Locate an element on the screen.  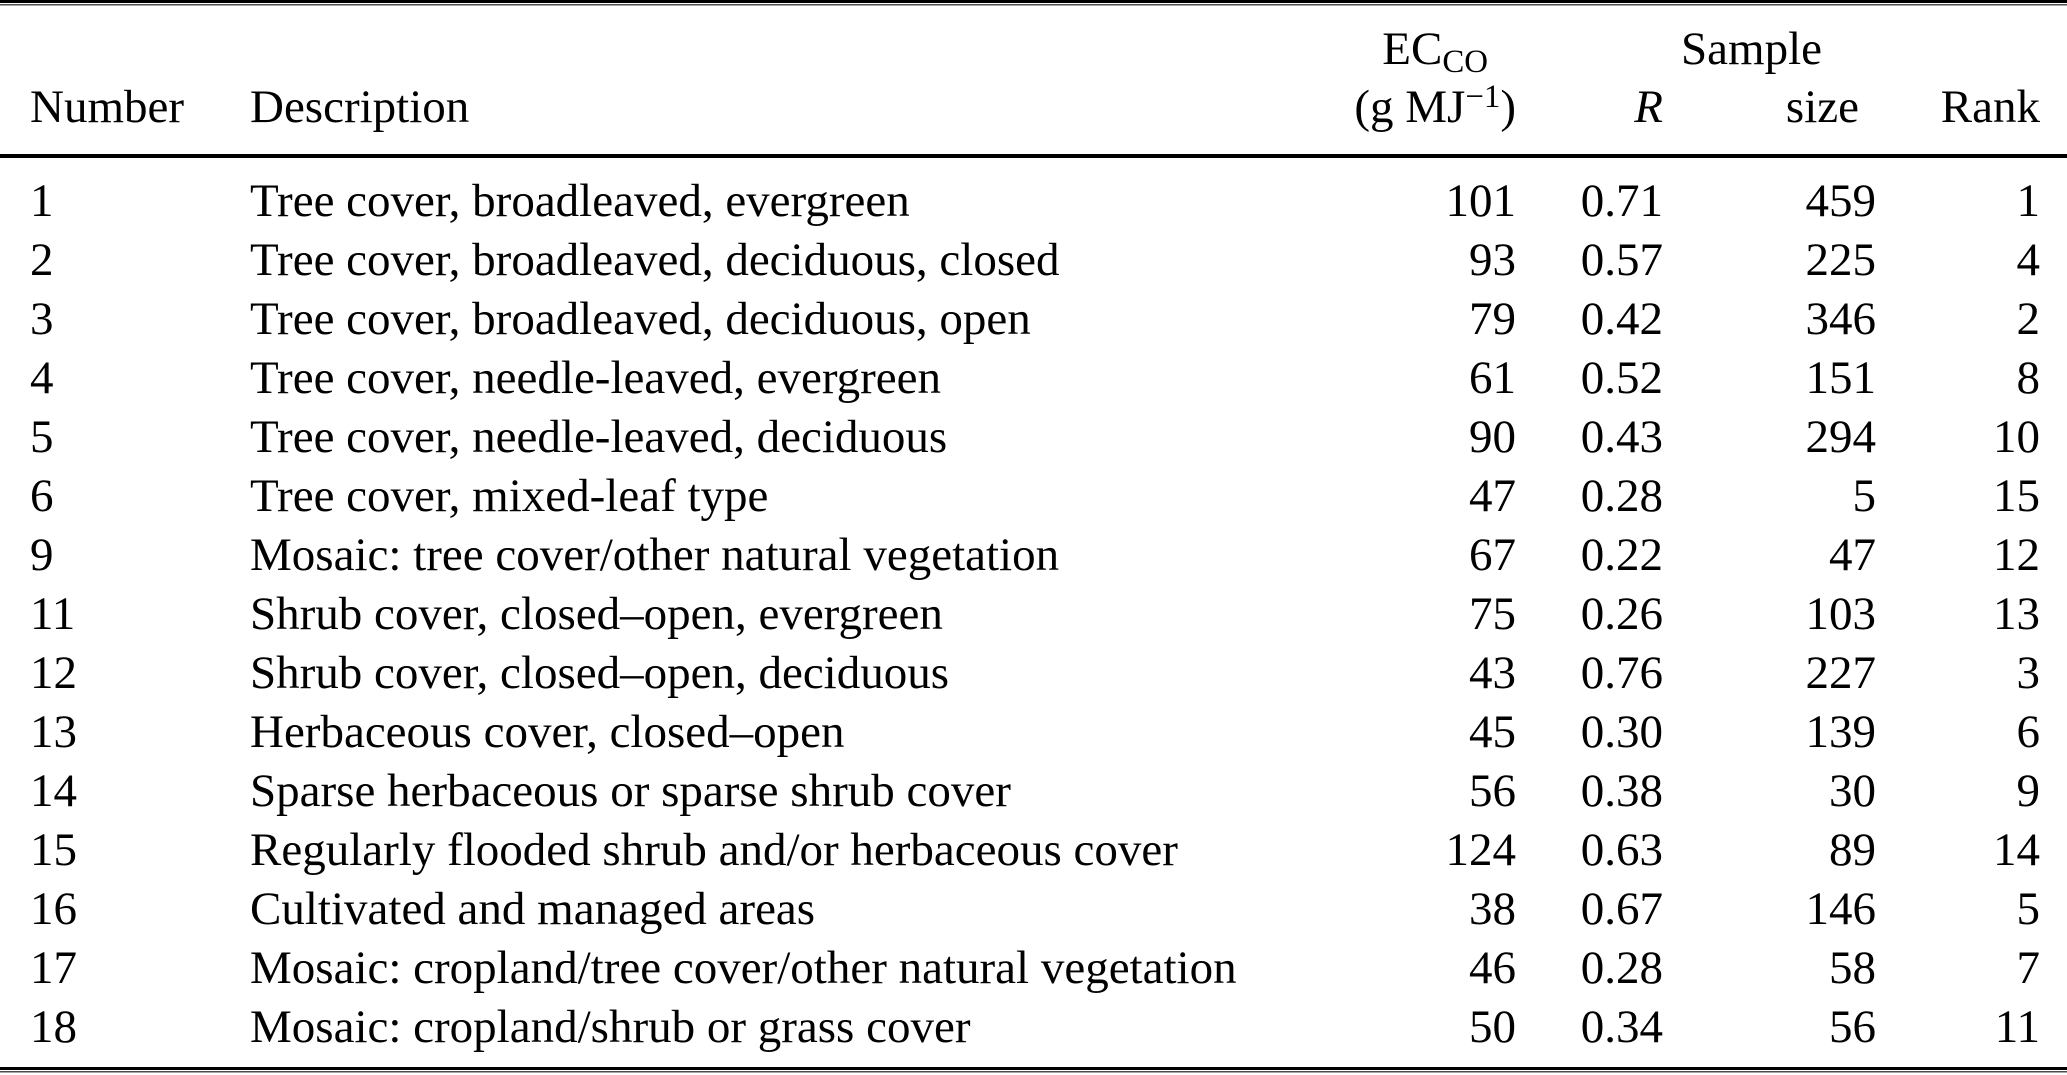
cell-number: 17 is located at coordinates (53, 968).